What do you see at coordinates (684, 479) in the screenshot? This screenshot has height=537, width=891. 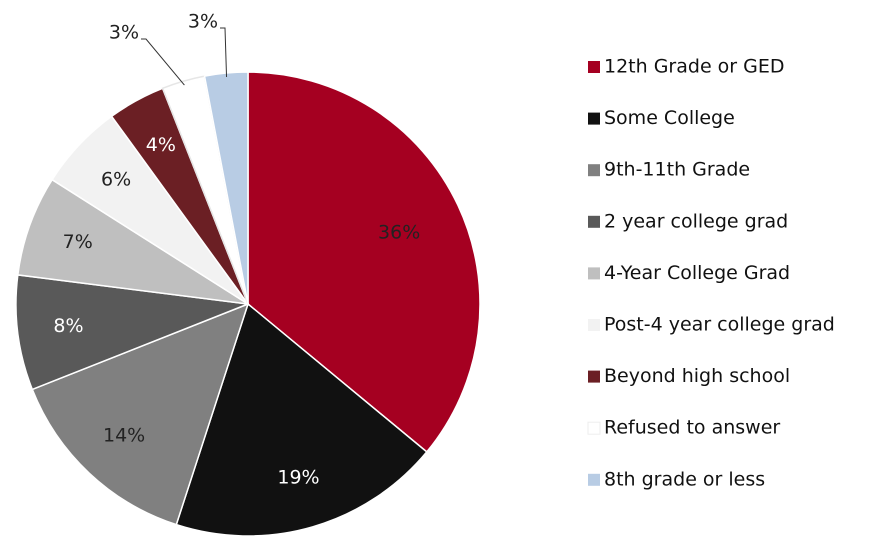 I see `legend-label: 8th grade or less` at bounding box center [684, 479].